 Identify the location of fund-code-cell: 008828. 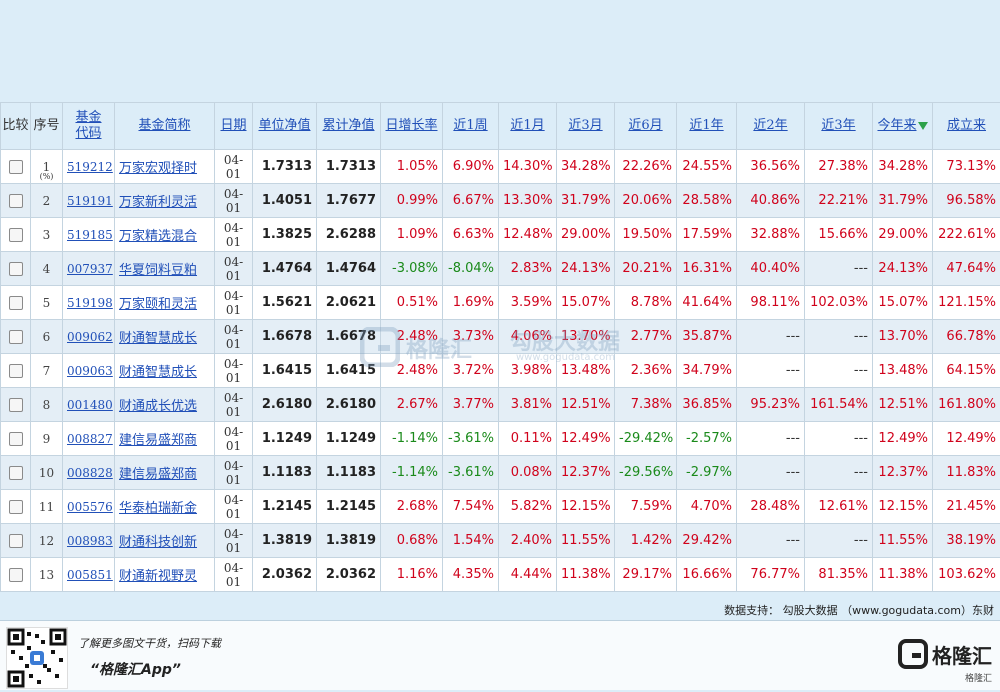
(89, 473).